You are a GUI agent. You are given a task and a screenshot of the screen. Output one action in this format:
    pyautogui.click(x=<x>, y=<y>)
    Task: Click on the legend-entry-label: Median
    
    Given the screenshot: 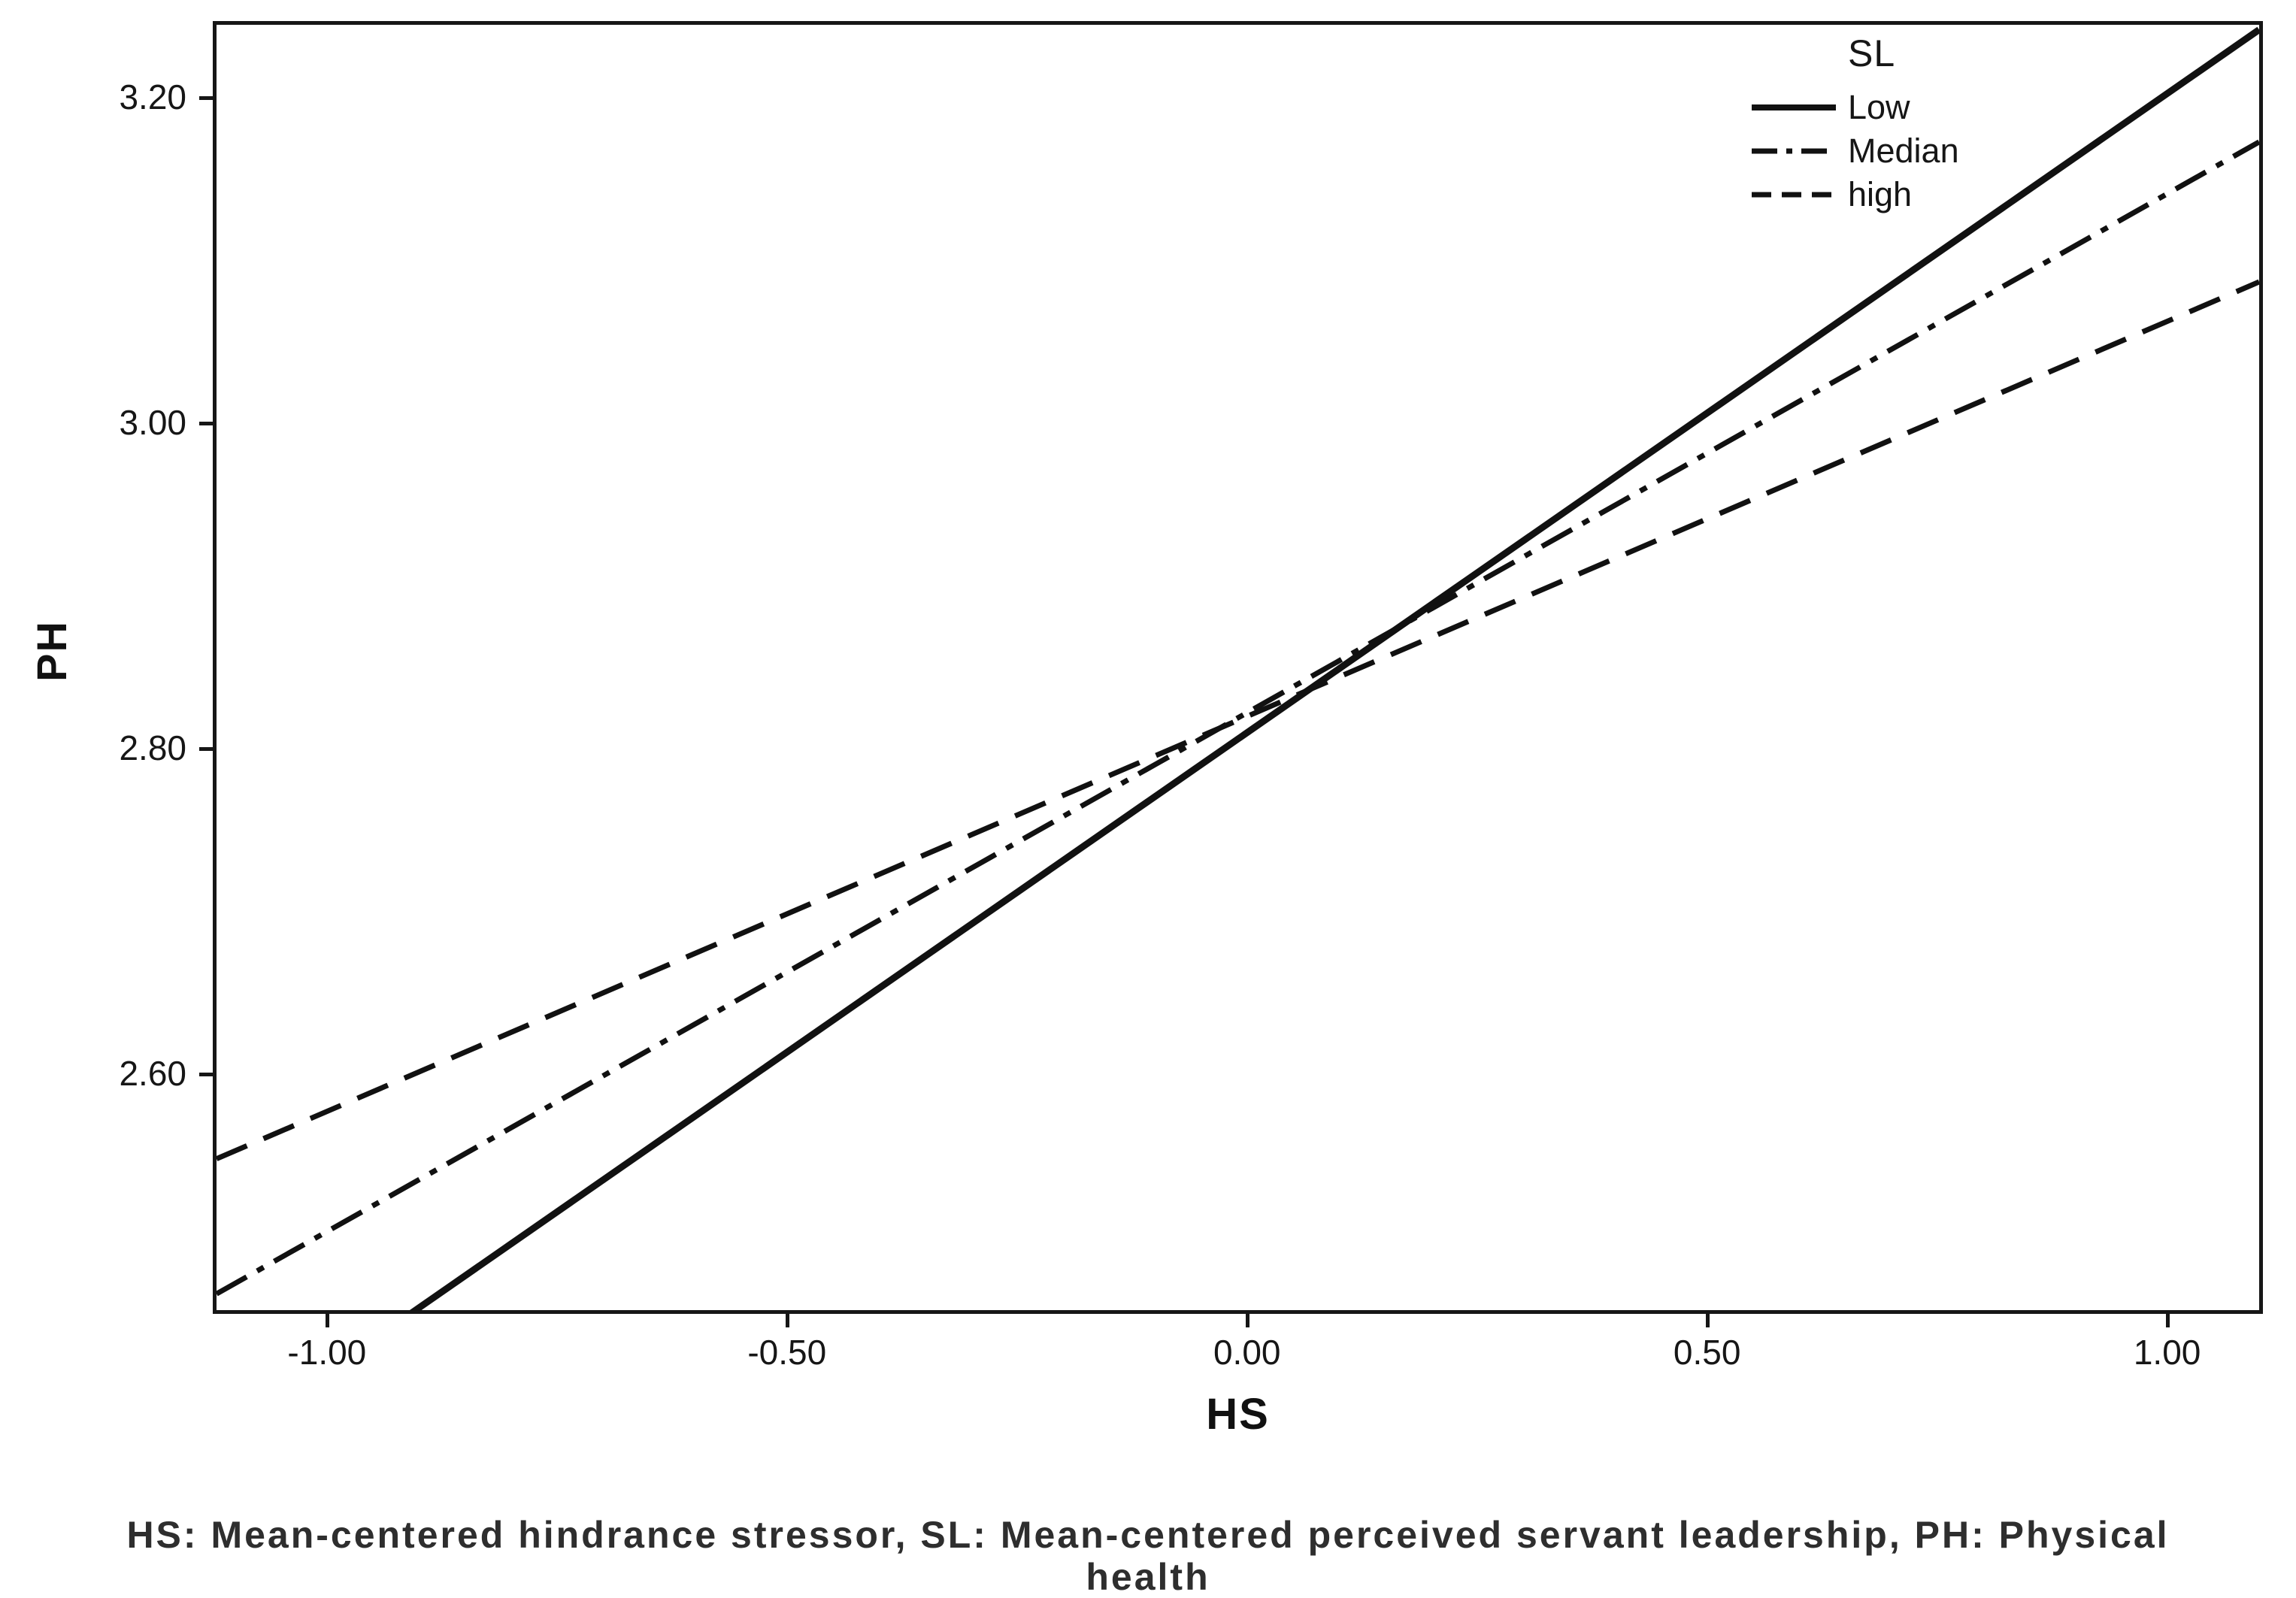 What is the action you would take?
    pyautogui.click(x=1903, y=151)
    